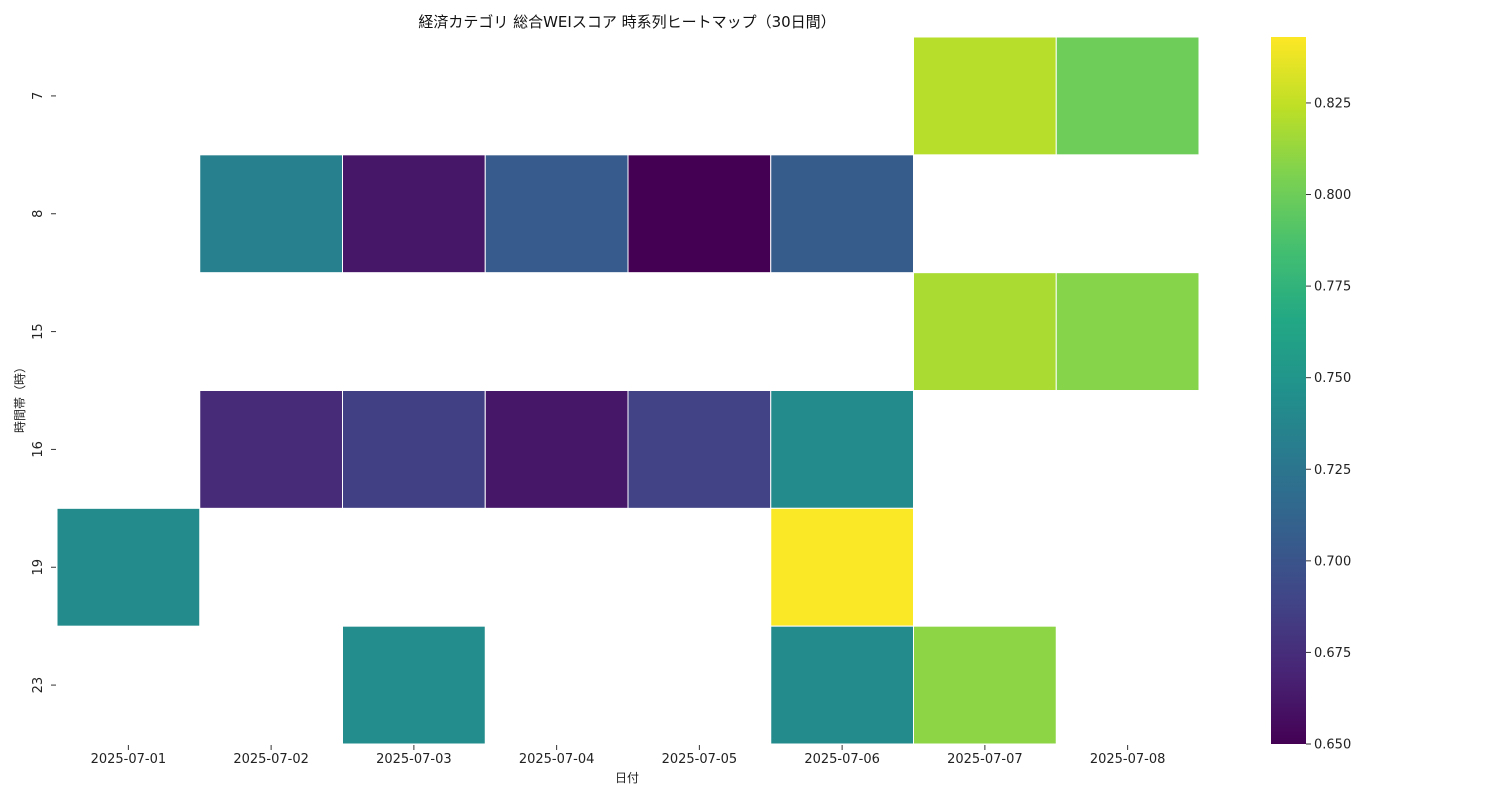 This screenshot has width=1500, height=800. What do you see at coordinates (626, 22) in the screenshot?
I see `chart-title: 経済カテゴリ 総合WEIスコア 時系列ヒートマップ（30日間）` at bounding box center [626, 22].